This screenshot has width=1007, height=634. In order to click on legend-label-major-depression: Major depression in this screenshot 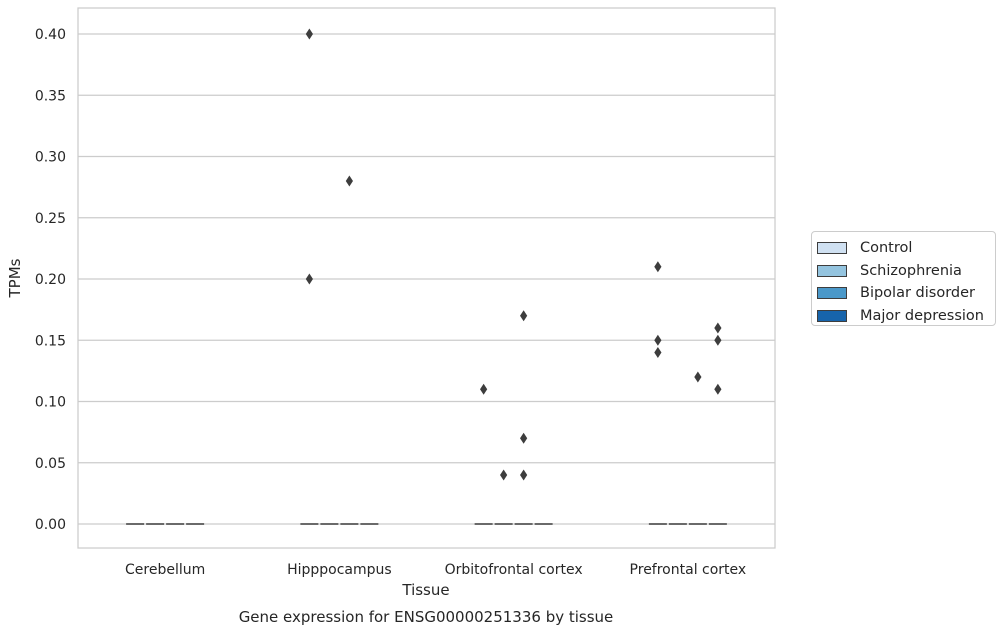, I will do `click(922, 315)`.